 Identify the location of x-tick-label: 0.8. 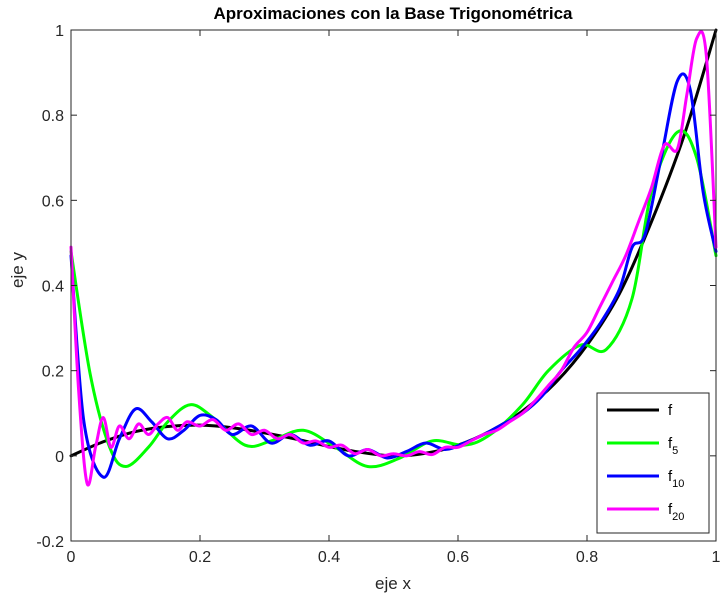
(587, 557).